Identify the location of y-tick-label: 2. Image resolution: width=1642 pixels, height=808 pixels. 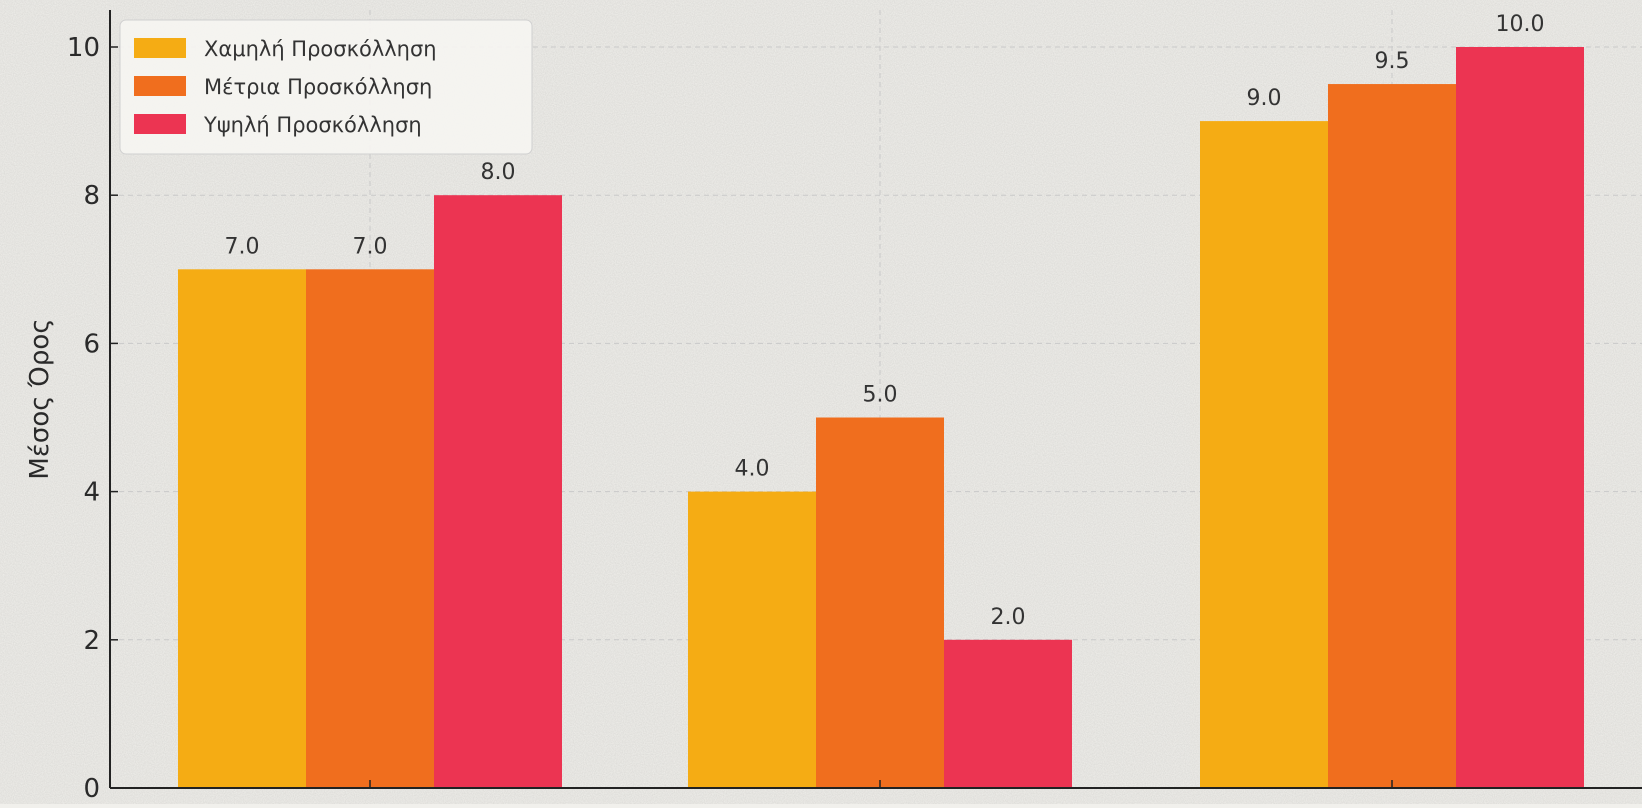
(91, 641).